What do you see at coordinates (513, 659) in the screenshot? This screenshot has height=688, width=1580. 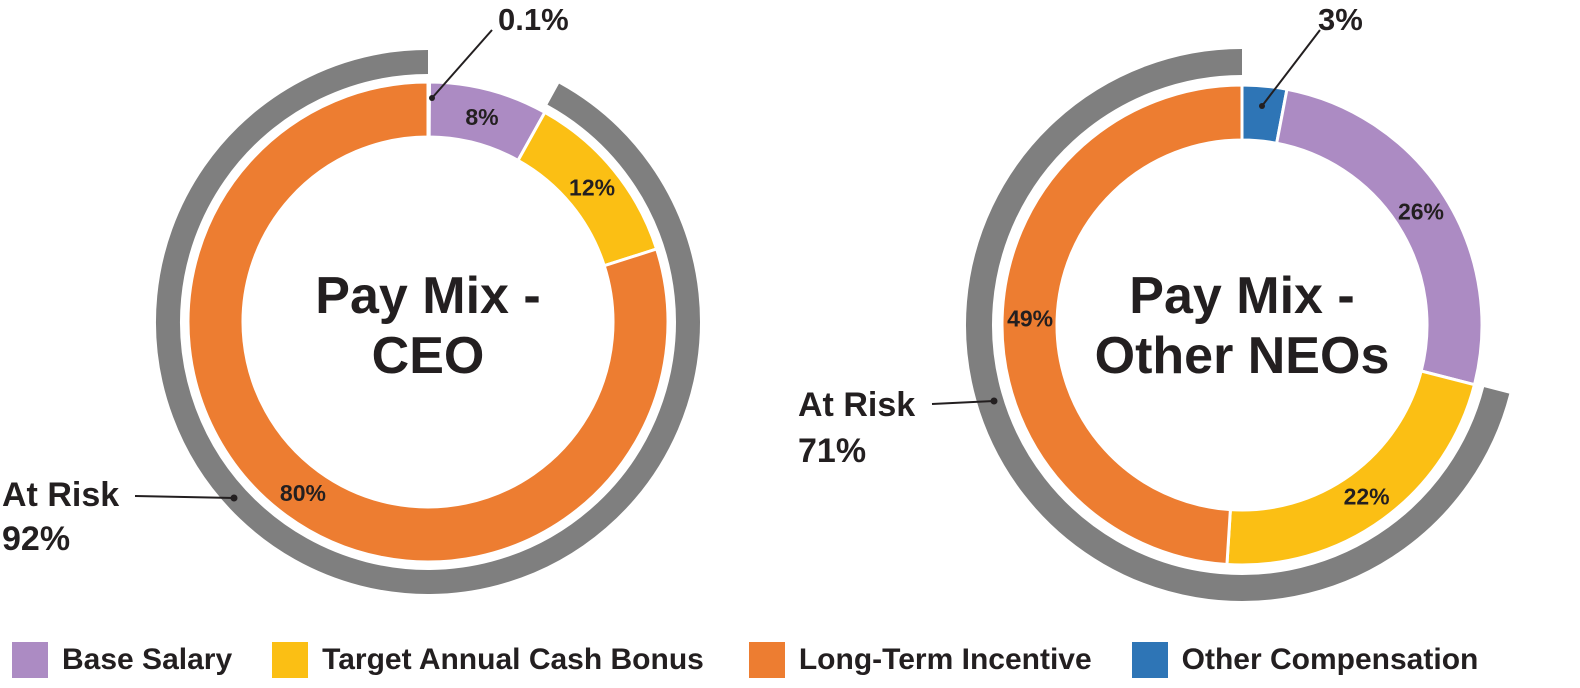 I see `legend-label-target-annual-cash-bonus: Target Annual Cash Bonus` at bounding box center [513, 659].